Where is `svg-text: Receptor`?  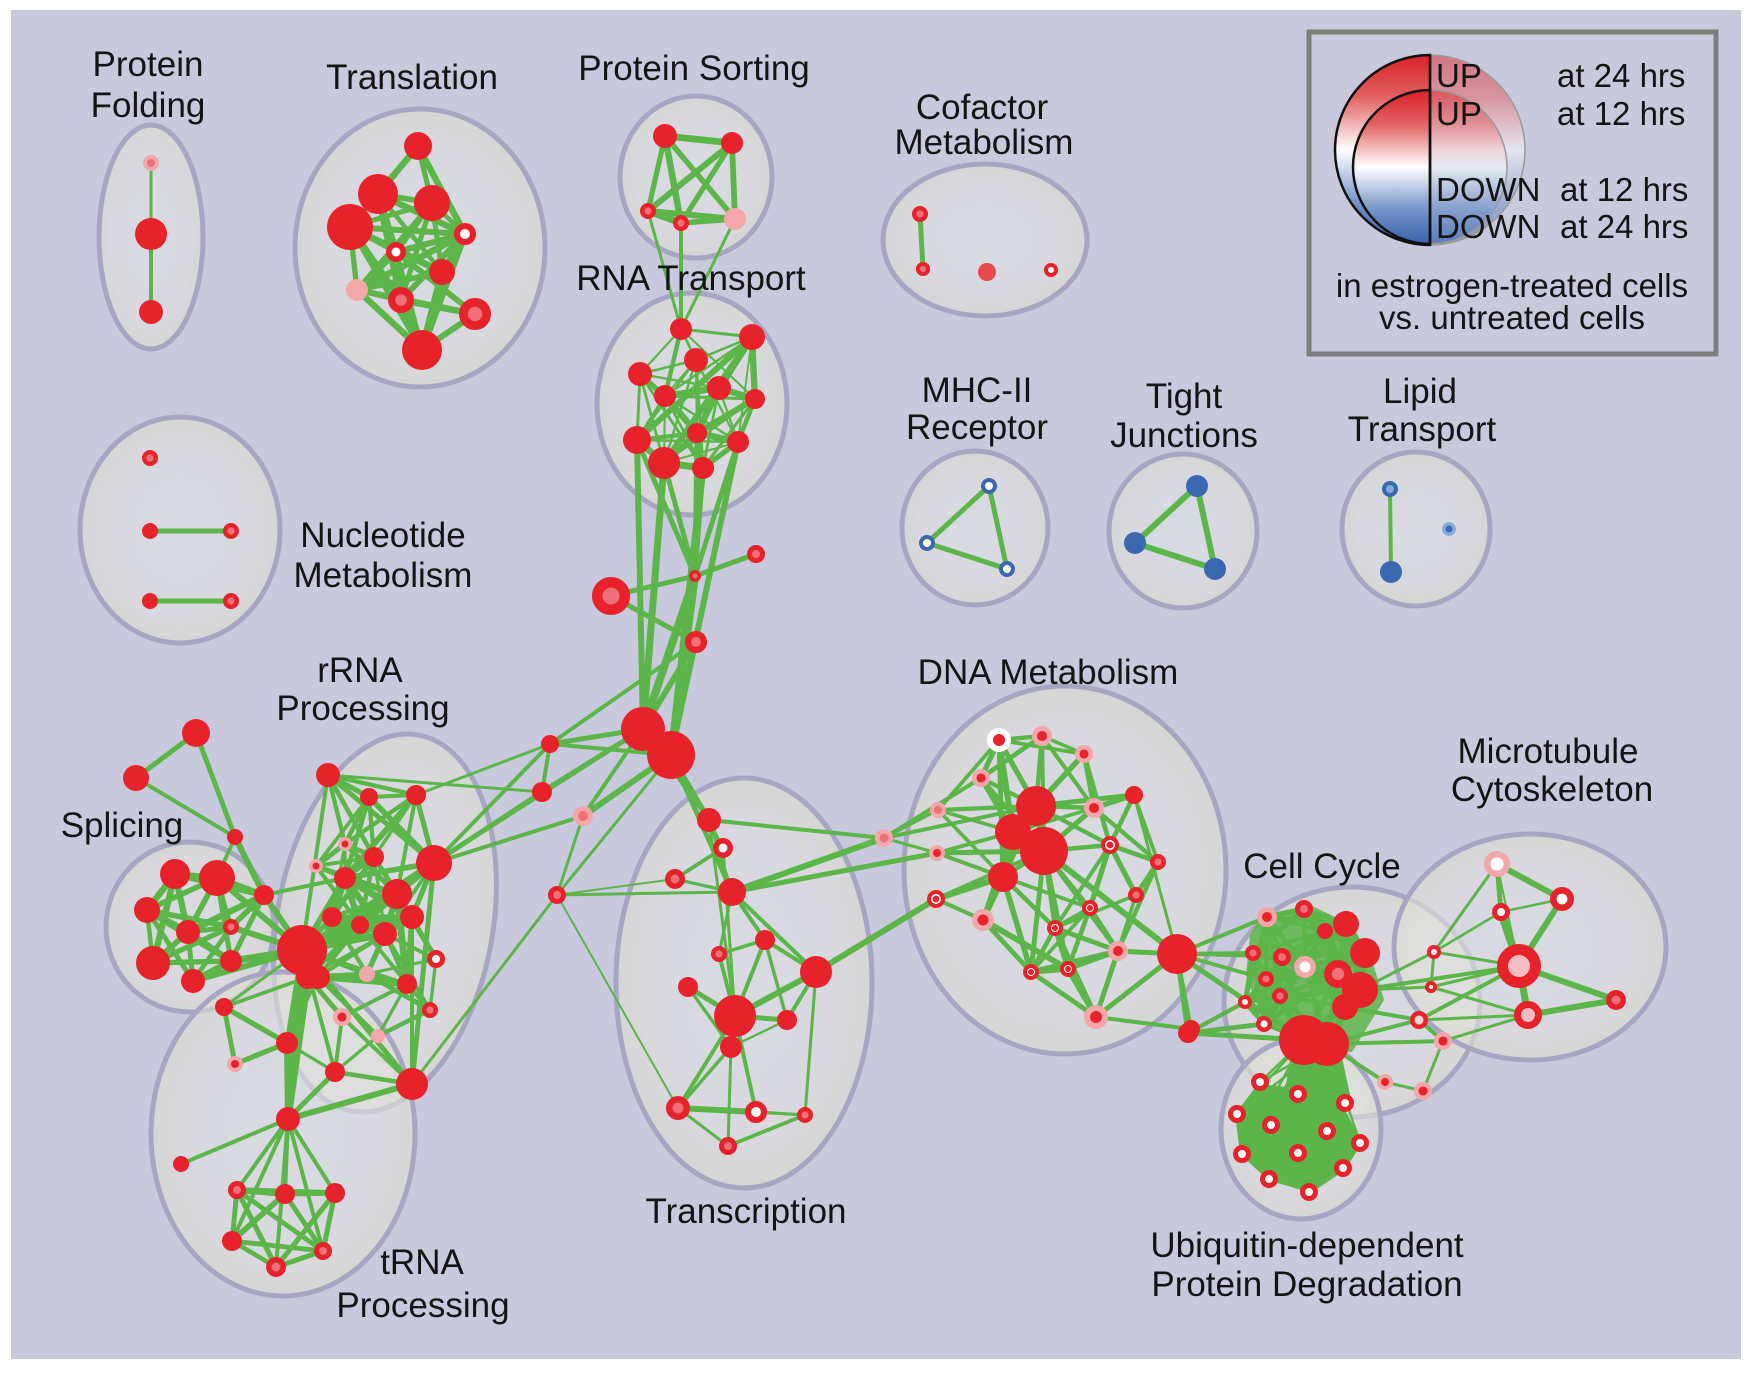 svg-text: Receptor is located at coordinates (977, 427).